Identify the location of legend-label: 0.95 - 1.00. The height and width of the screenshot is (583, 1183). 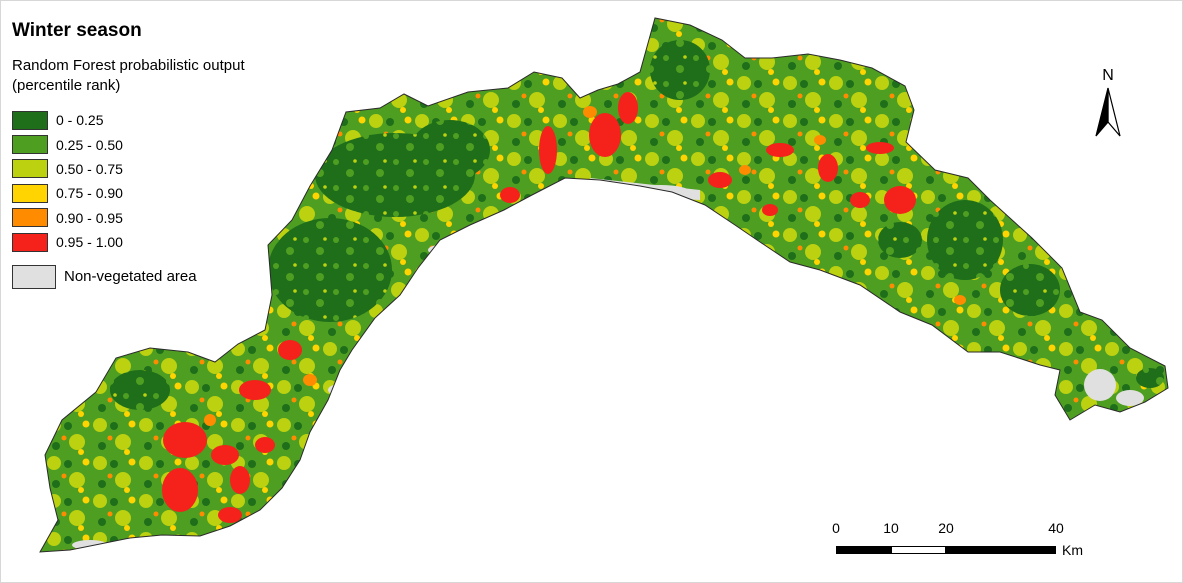
(89, 242).